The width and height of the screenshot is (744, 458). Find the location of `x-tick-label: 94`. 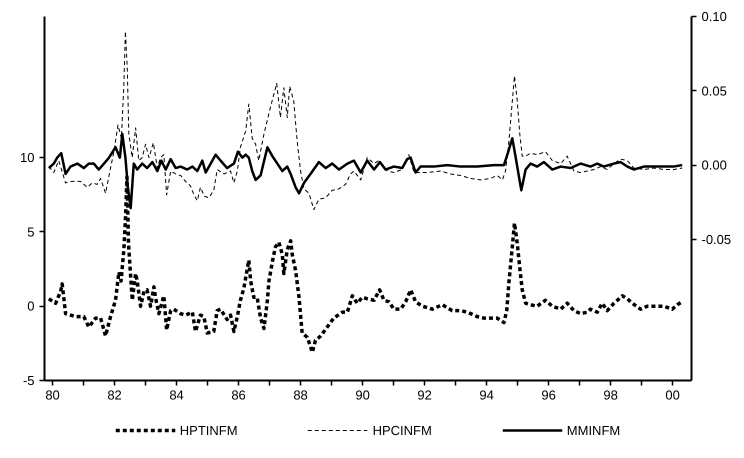

x-tick-label: 94 is located at coordinates (486, 395).